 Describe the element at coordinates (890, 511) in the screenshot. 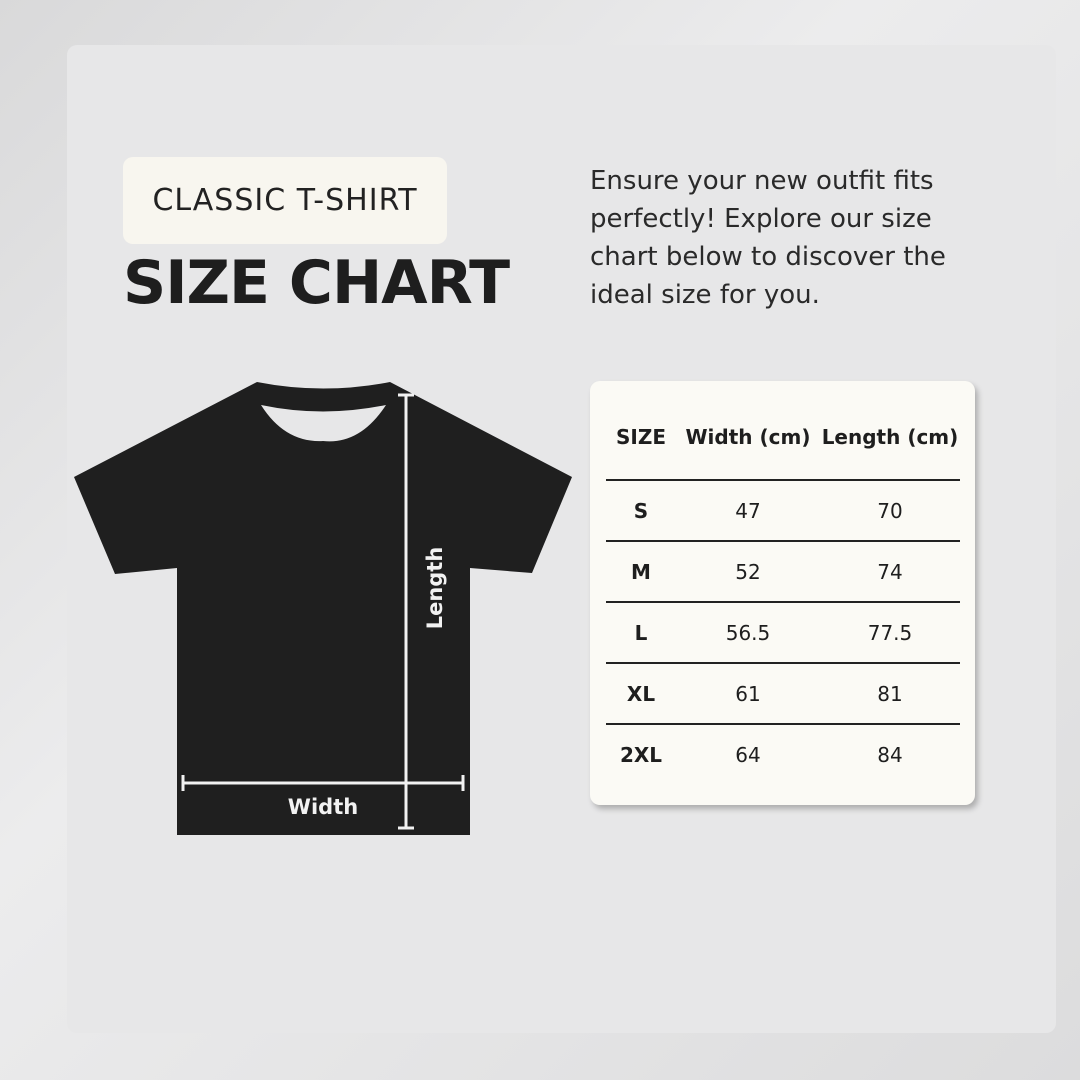

I see `cell-length: 70` at that location.